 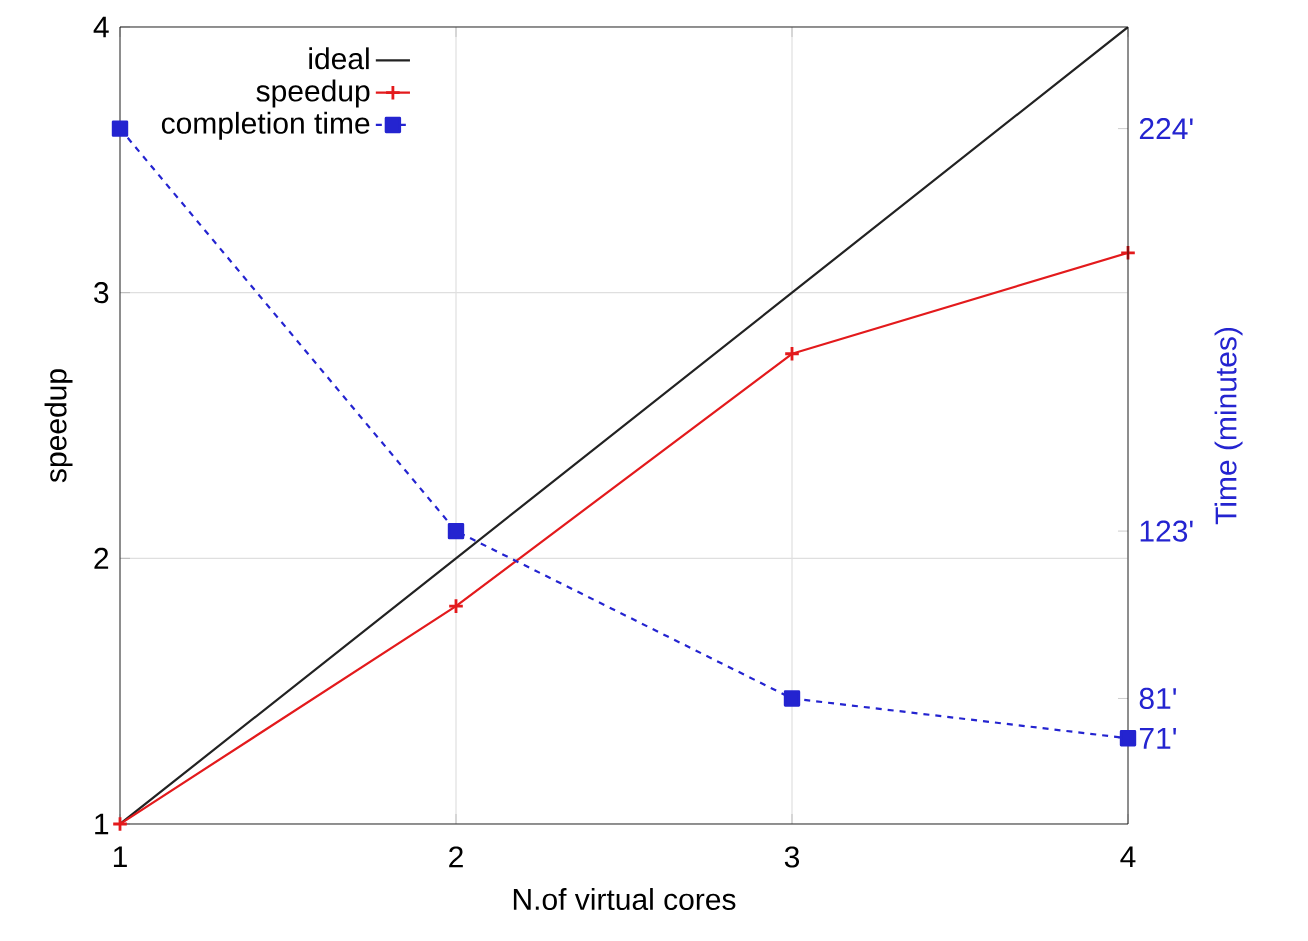 I want to click on y-tick-label: 4, so click(x=101, y=27).